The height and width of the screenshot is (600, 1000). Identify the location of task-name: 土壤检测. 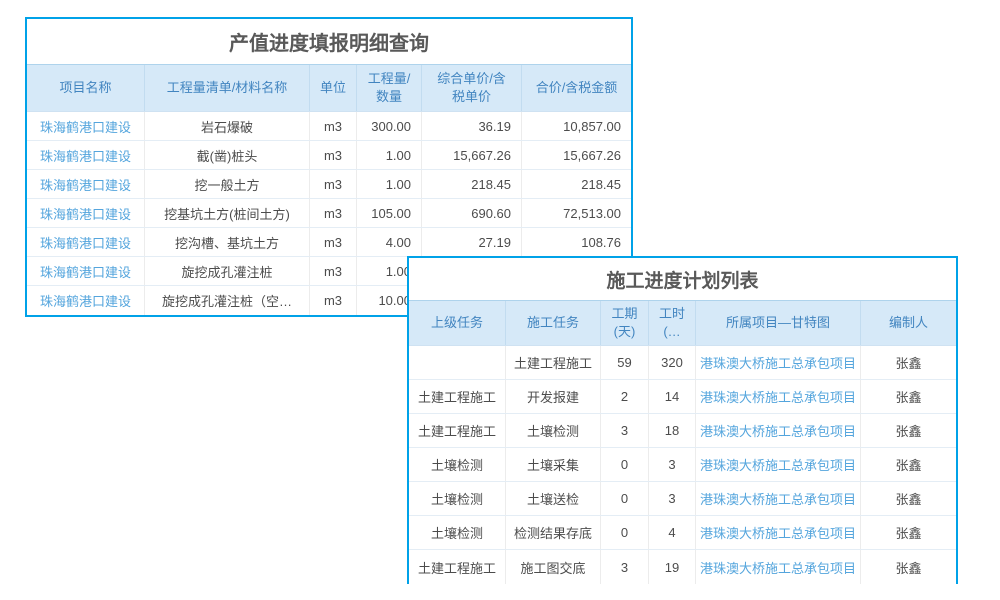
(553, 430).